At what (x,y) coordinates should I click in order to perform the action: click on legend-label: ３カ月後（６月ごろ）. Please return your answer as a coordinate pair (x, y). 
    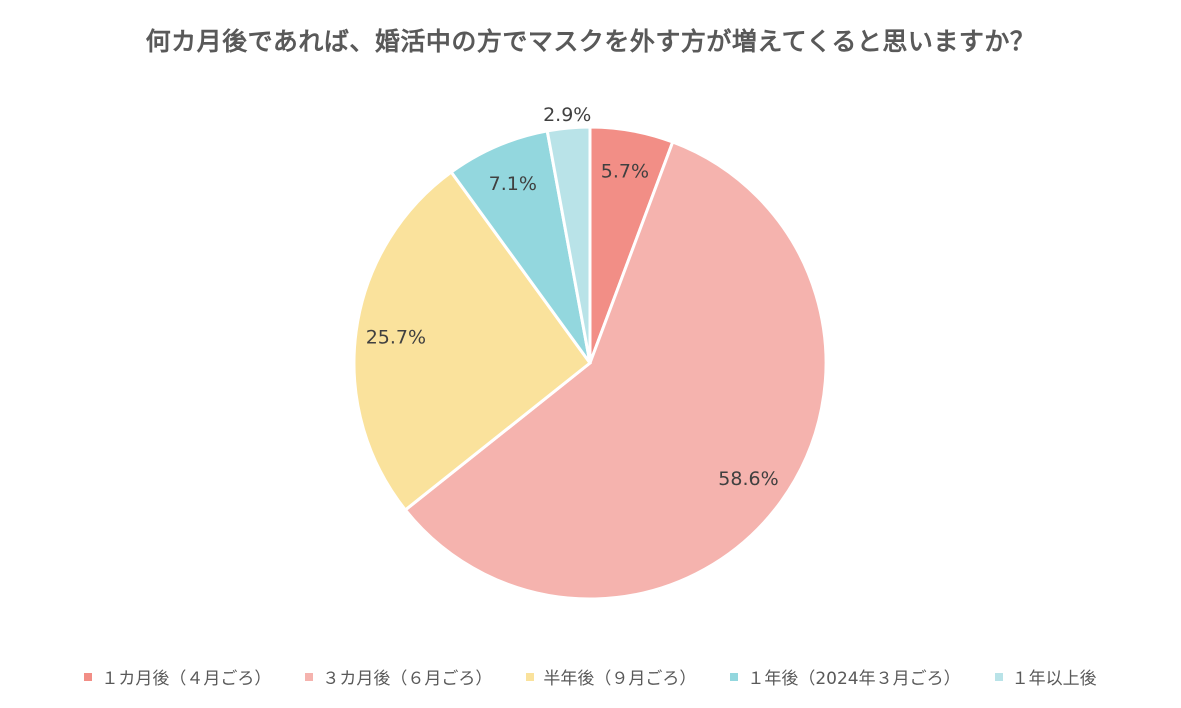
    Looking at the image, I should click on (407, 679).